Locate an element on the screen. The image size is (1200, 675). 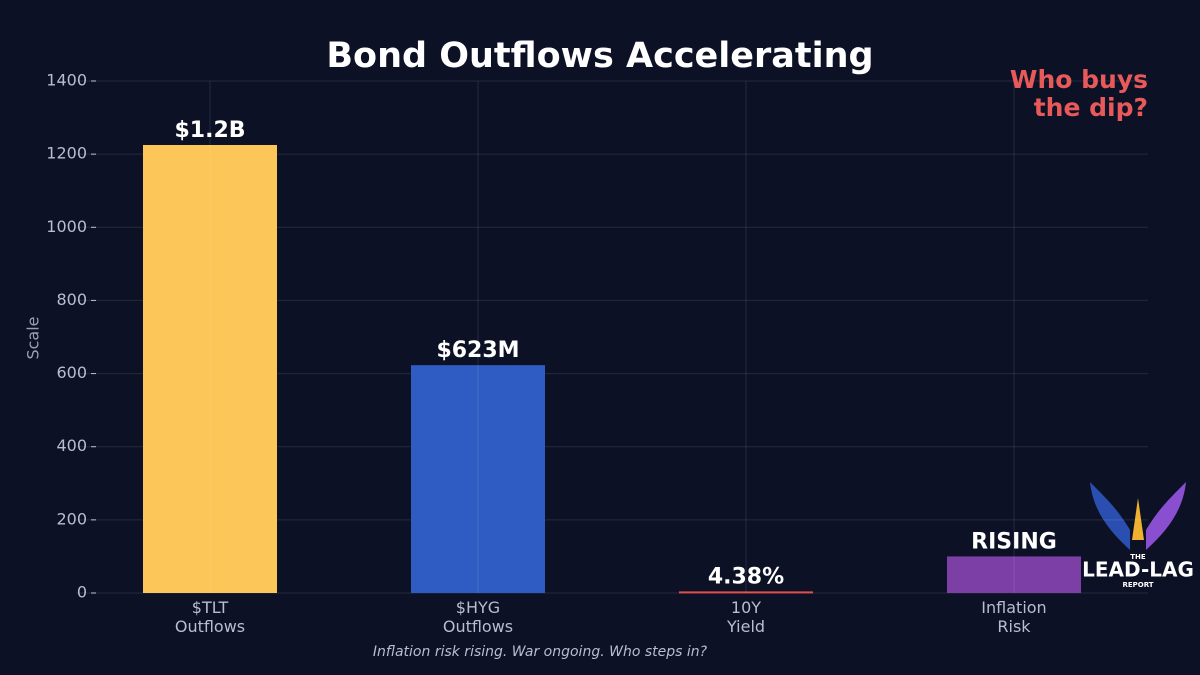
value-label: $1.2B is located at coordinates (209, 130).